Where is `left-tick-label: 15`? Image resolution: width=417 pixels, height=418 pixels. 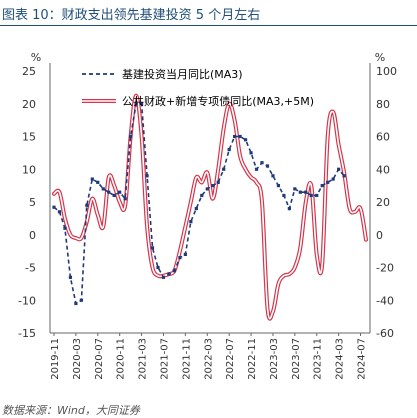
left-tick-label: 15 is located at coordinates (29, 137).